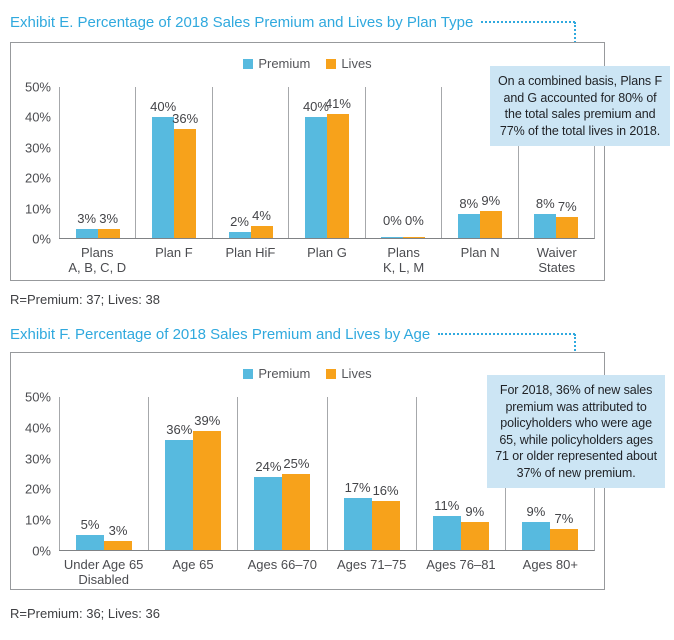 Image resolution: width=674 pixels, height=640 pixels. Describe the element at coordinates (556, 260) in the screenshot. I see `category-label: Waiver States` at that location.